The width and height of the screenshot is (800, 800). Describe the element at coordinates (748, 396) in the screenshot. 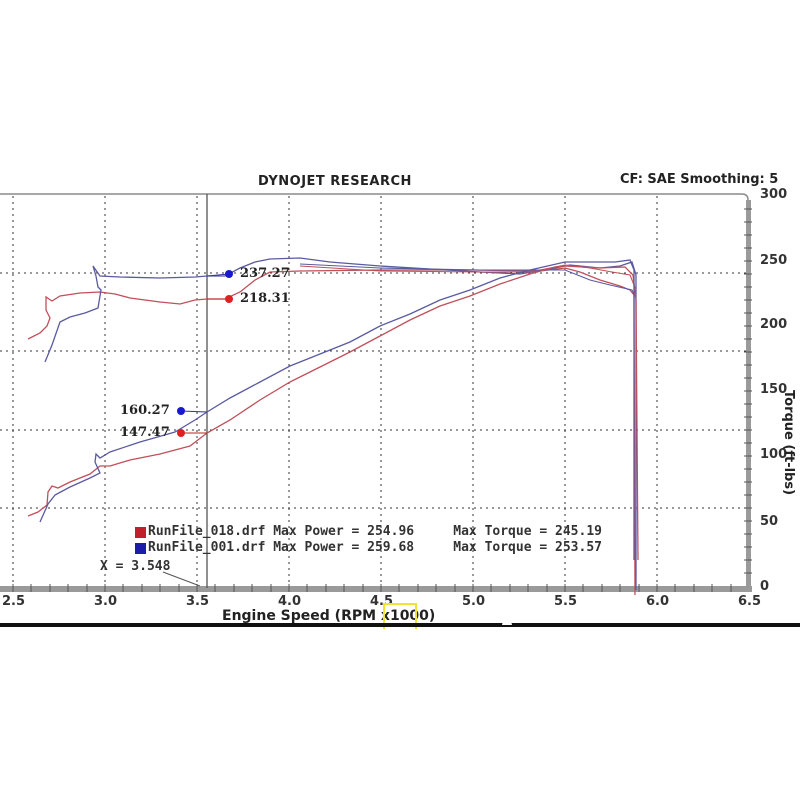

I see `y-axis-bar` at that location.